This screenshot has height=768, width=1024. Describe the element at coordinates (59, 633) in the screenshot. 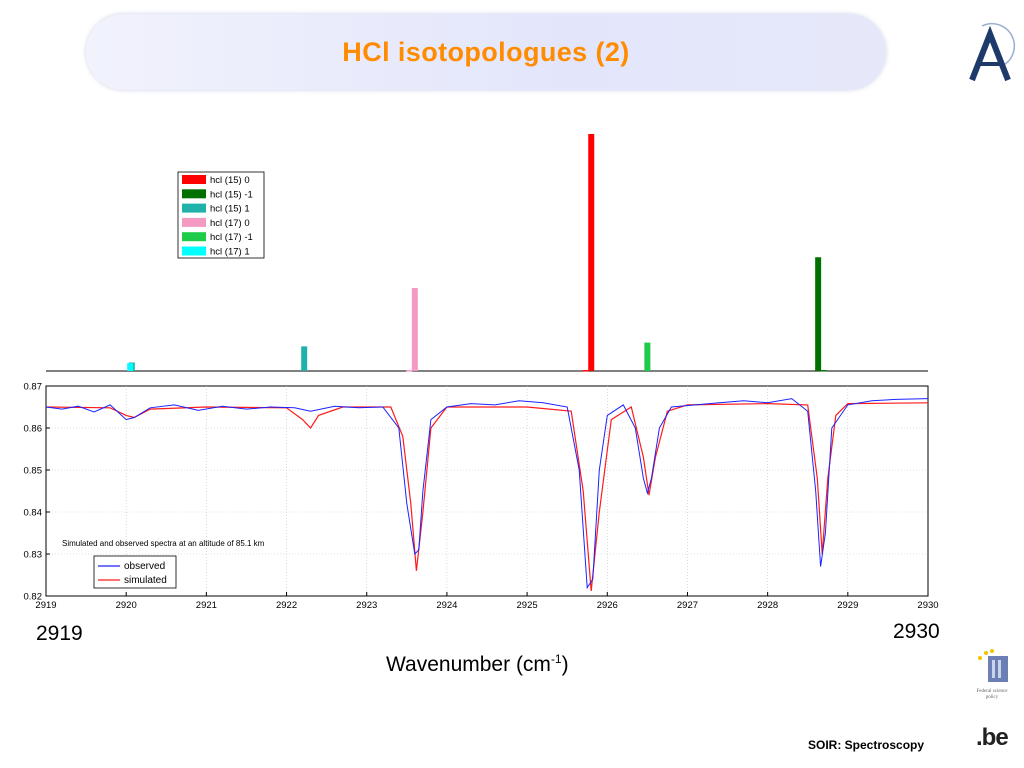

I see `big-xlabel-left: 2919` at that location.